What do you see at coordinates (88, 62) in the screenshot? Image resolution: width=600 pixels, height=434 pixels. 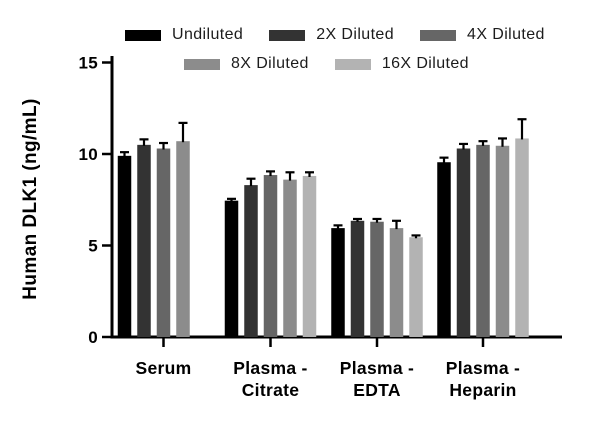 I see `y-tick-label: 15` at bounding box center [88, 62].